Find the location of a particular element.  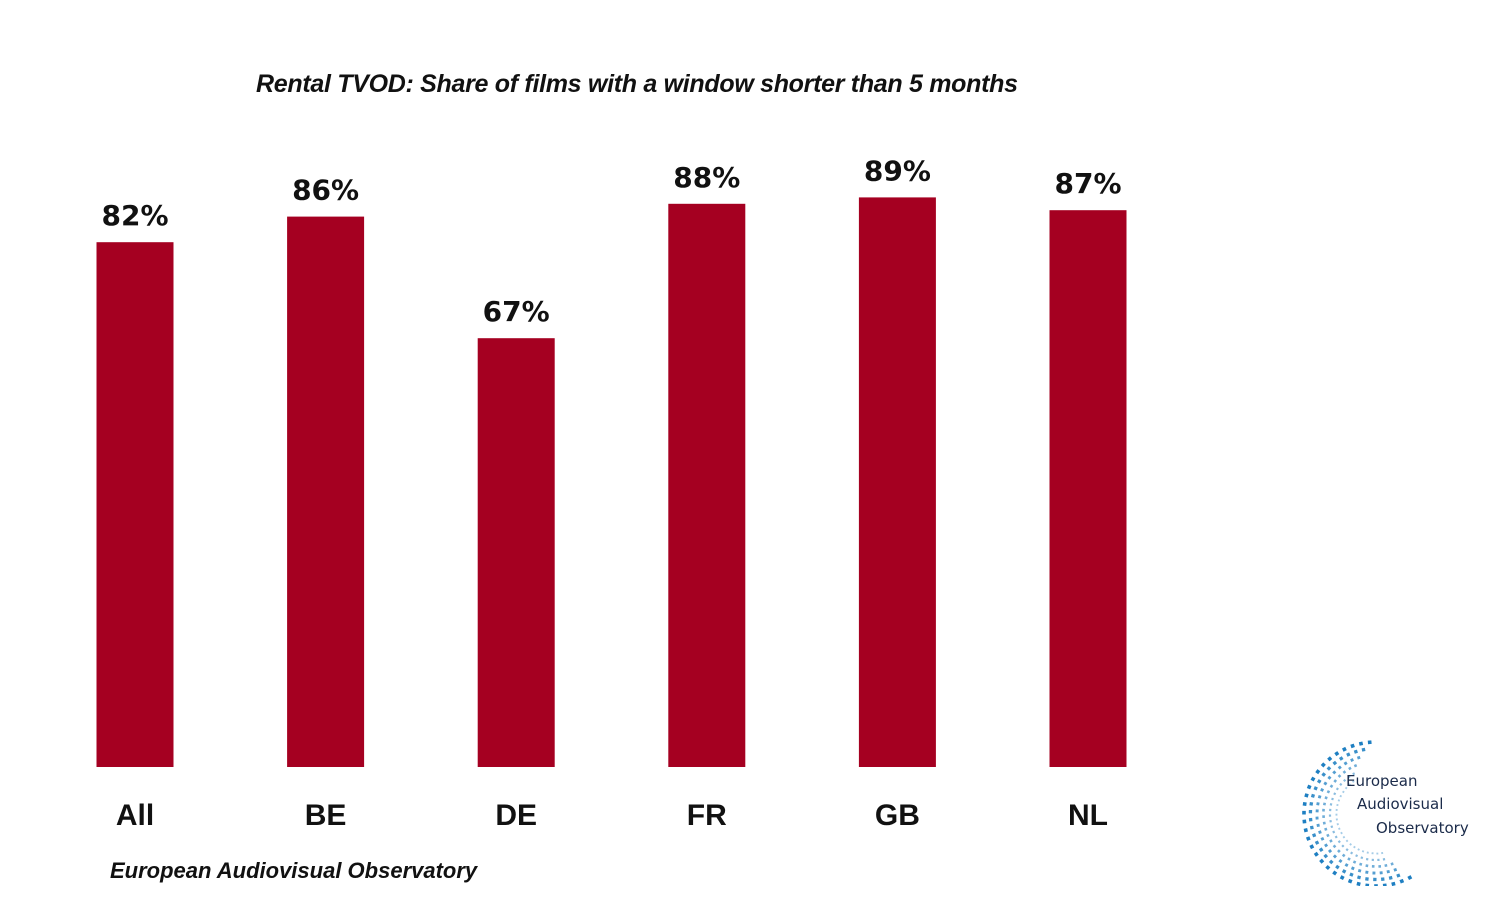

bar-gb is located at coordinates (897, 482).